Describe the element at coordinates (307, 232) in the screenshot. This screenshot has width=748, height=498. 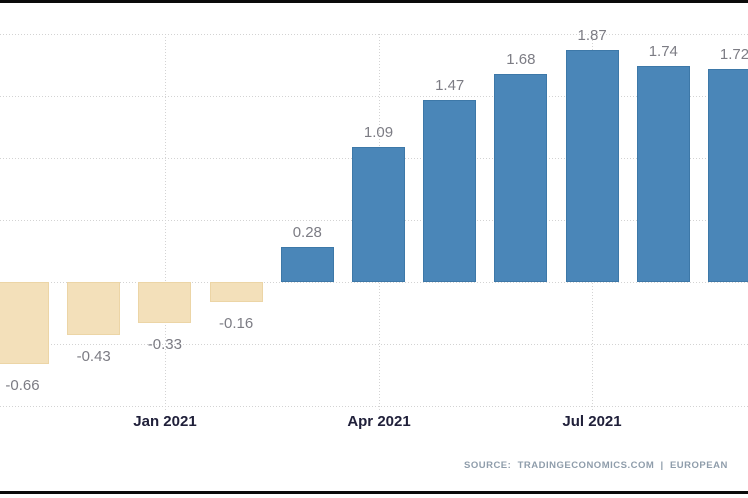
I see `bar-value-label: 0.28` at that location.